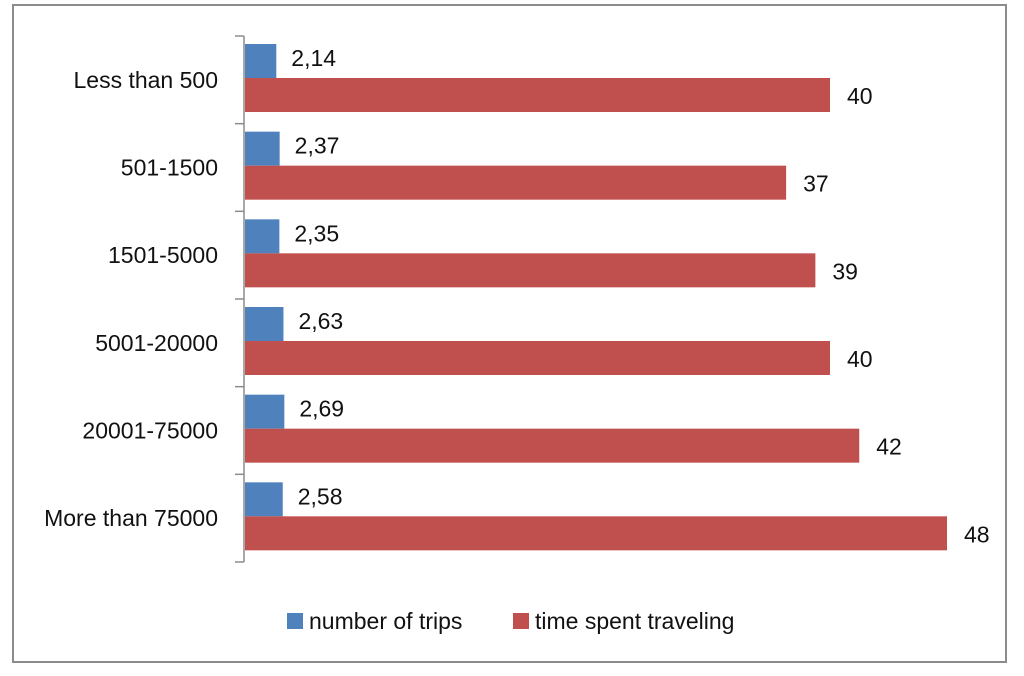 The width and height of the screenshot is (1024, 676). What do you see at coordinates (889, 447) in the screenshot?
I see `data-label-time-spent-traveling: 42` at bounding box center [889, 447].